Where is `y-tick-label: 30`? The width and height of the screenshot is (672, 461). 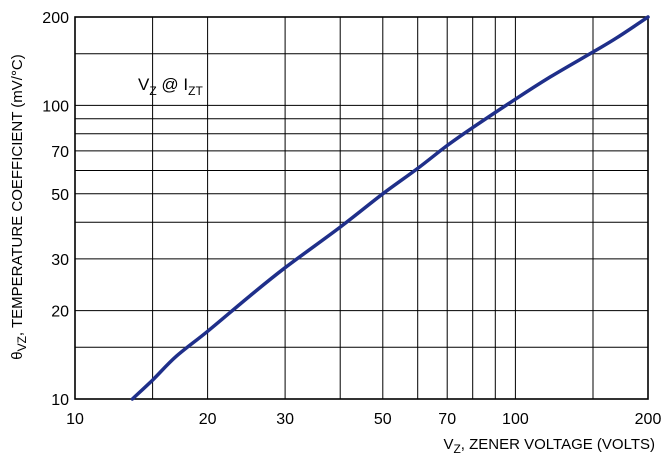 y-tick-label: 30 is located at coordinates (60, 260).